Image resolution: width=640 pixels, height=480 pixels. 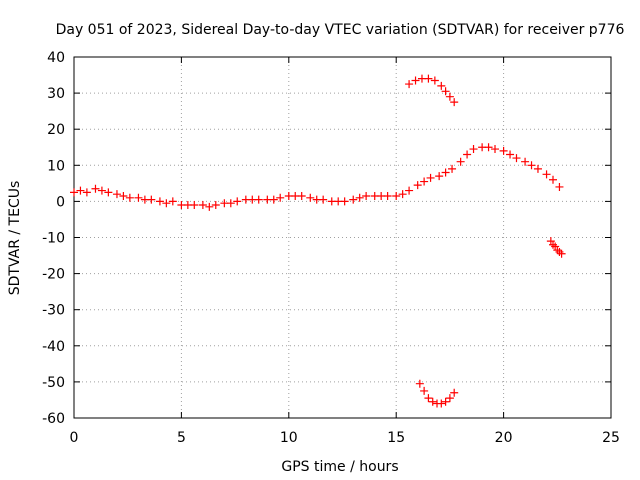 What do you see at coordinates (345, 438) in the screenshot?
I see `x-tick-labels: 0 5 10 15 20 25` at bounding box center [345, 438].